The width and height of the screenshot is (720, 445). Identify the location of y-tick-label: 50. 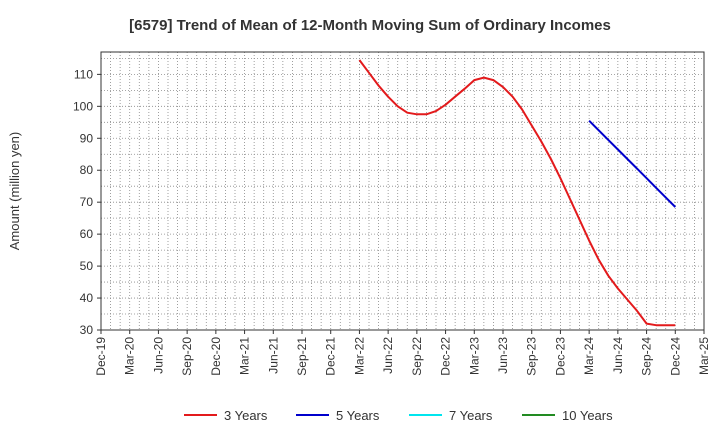
(87, 266).